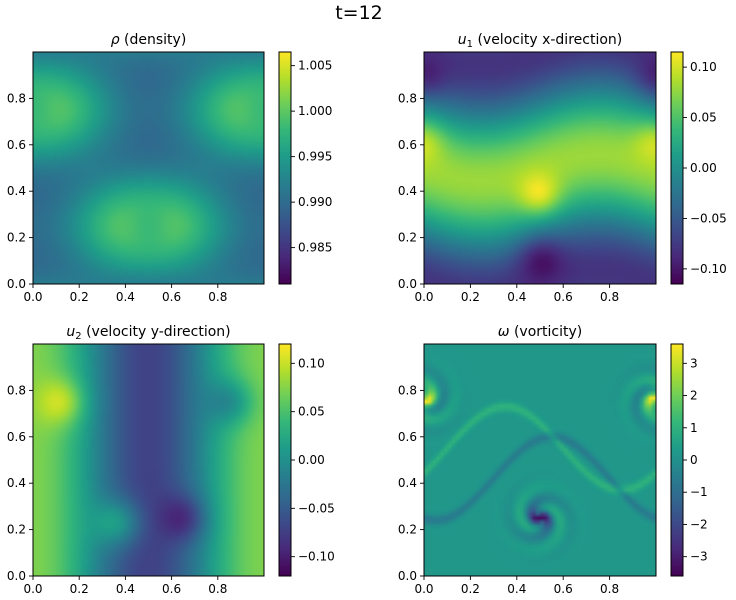  Describe the element at coordinates (694, 396) in the screenshot. I see `colorbar-tick-label: 2` at that location.